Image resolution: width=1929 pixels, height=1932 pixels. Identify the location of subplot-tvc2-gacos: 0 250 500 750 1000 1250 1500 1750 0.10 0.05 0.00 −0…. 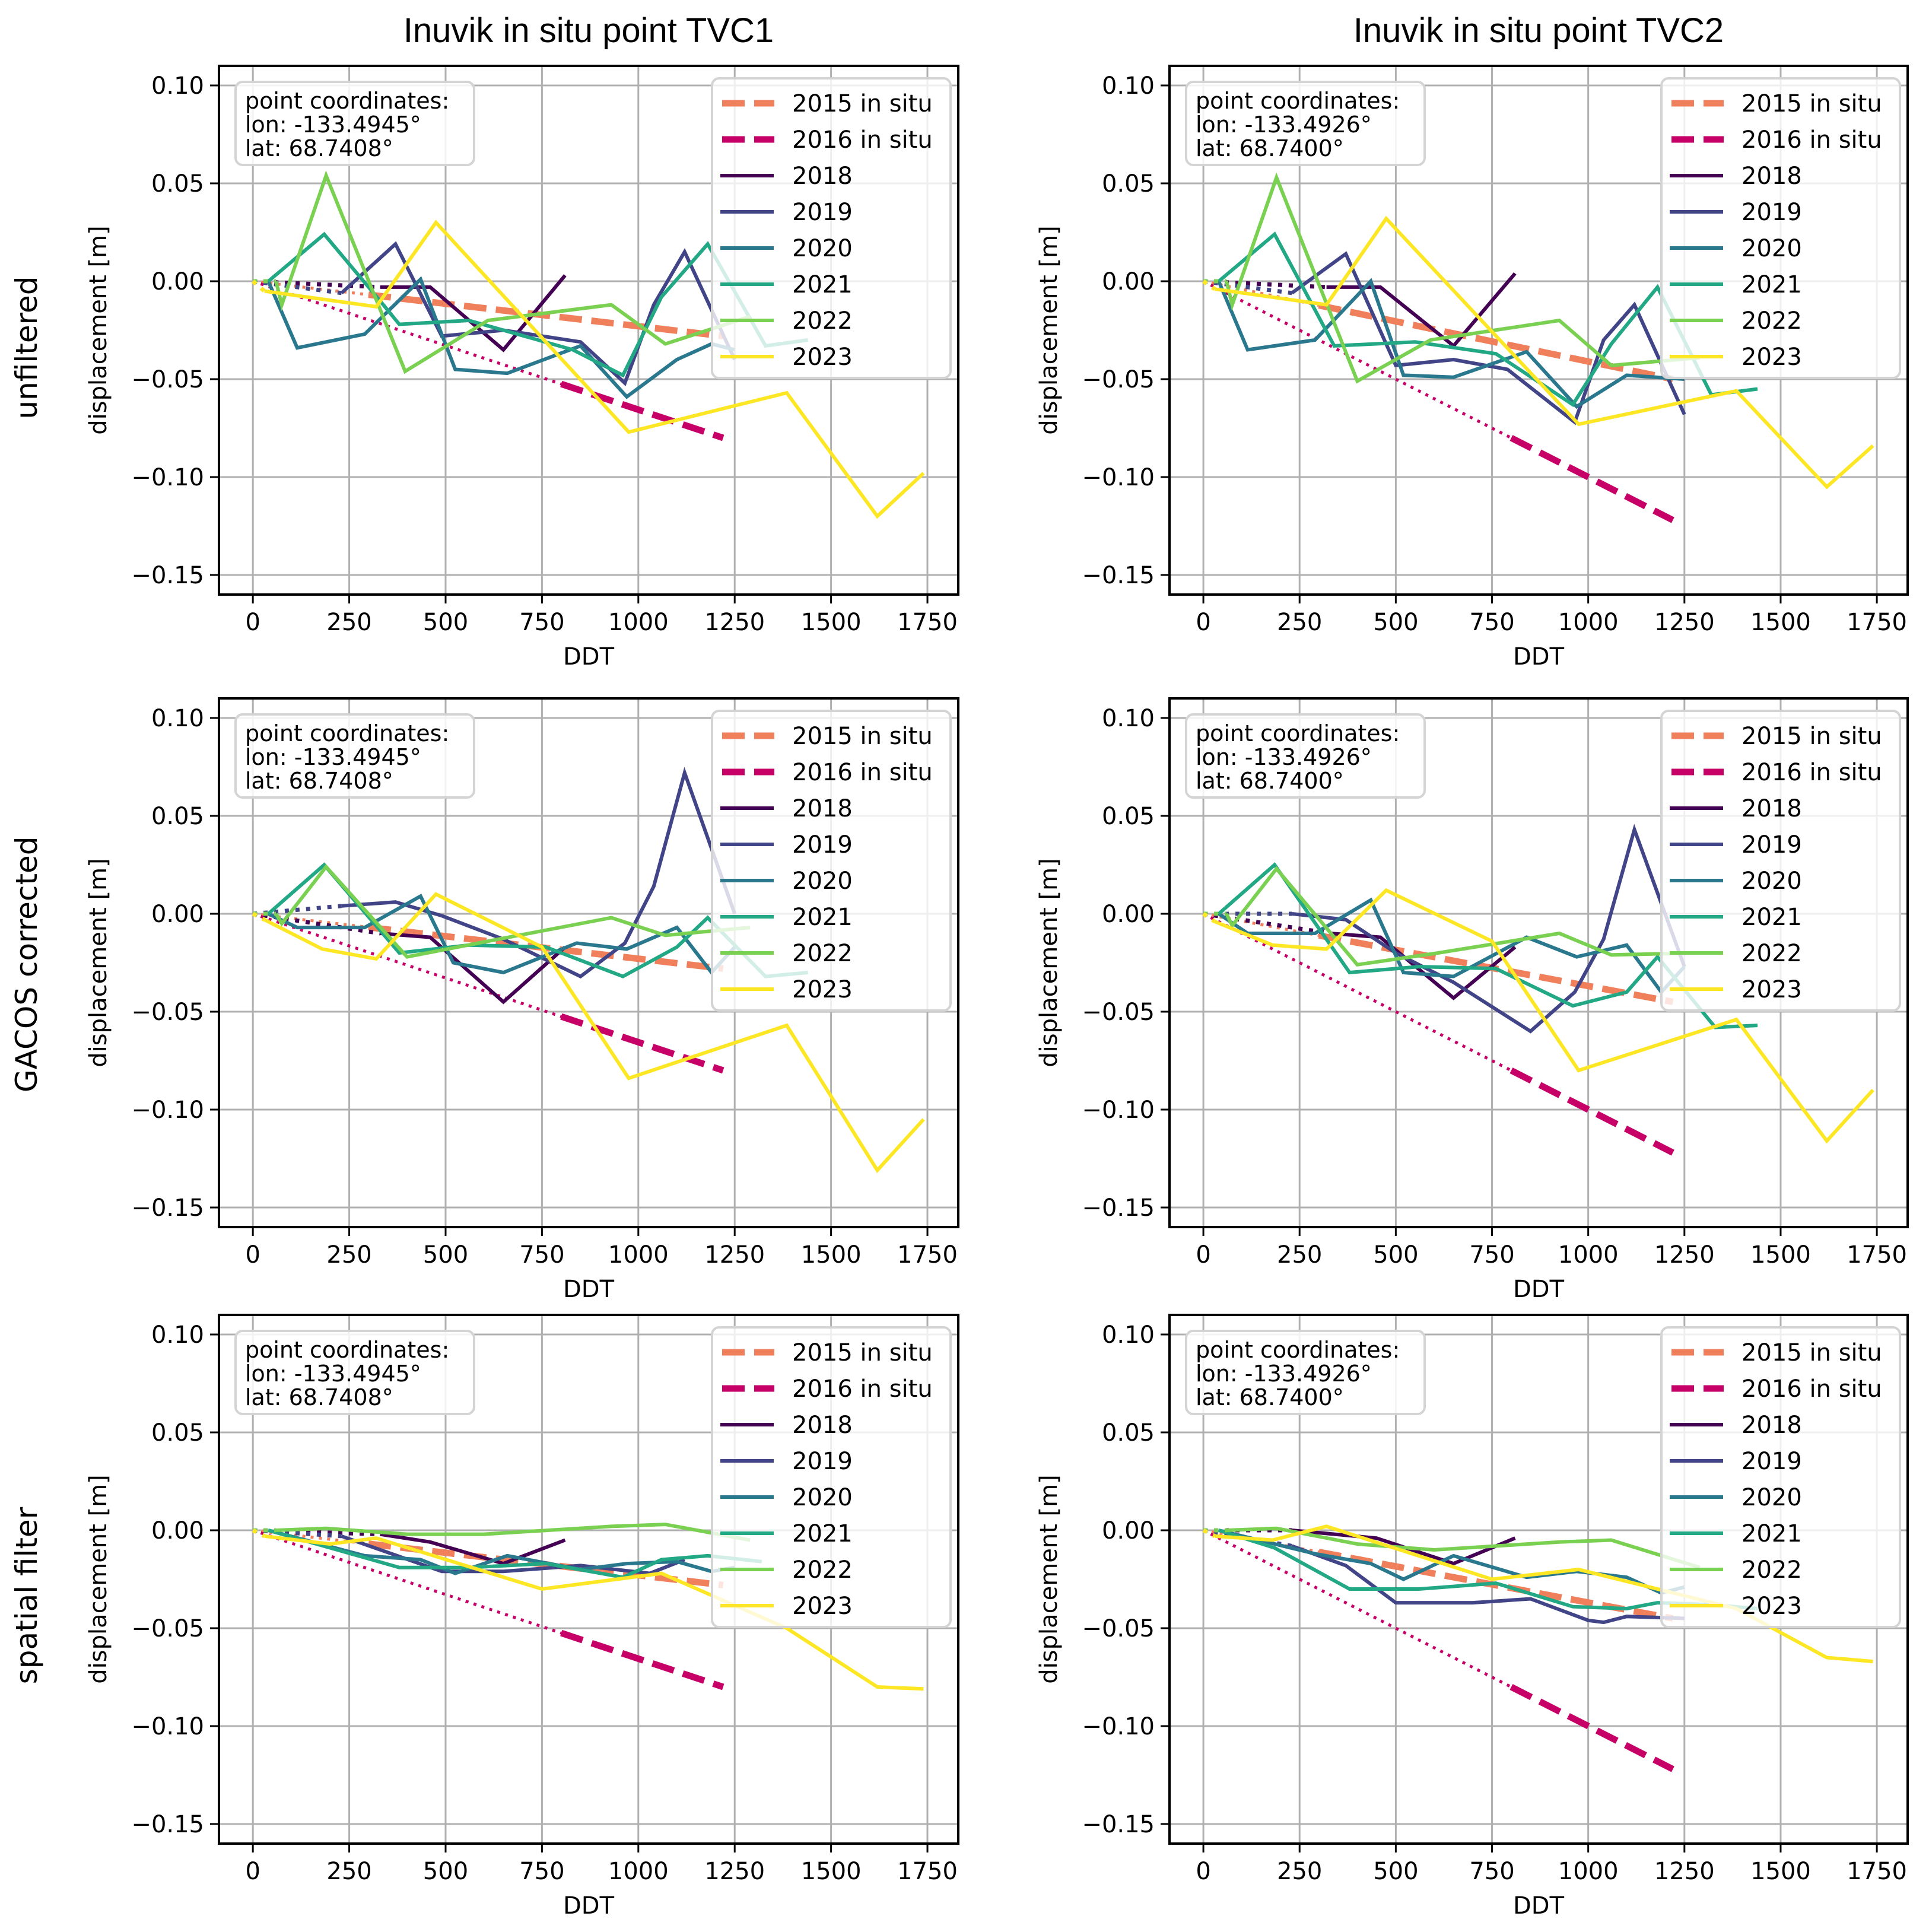
(1472, 1000).